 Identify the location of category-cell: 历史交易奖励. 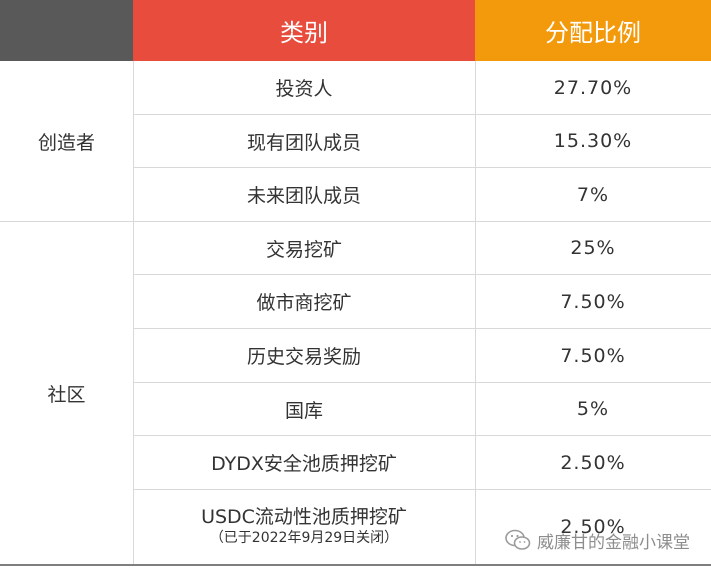
(304, 355).